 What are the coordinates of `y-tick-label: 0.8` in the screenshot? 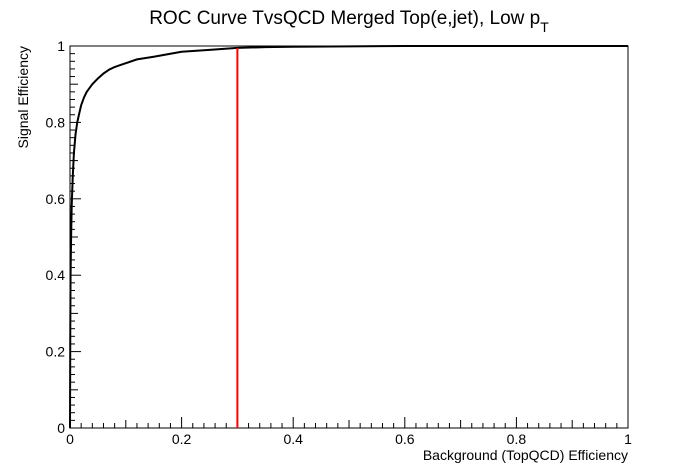 It's located at (56, 122).